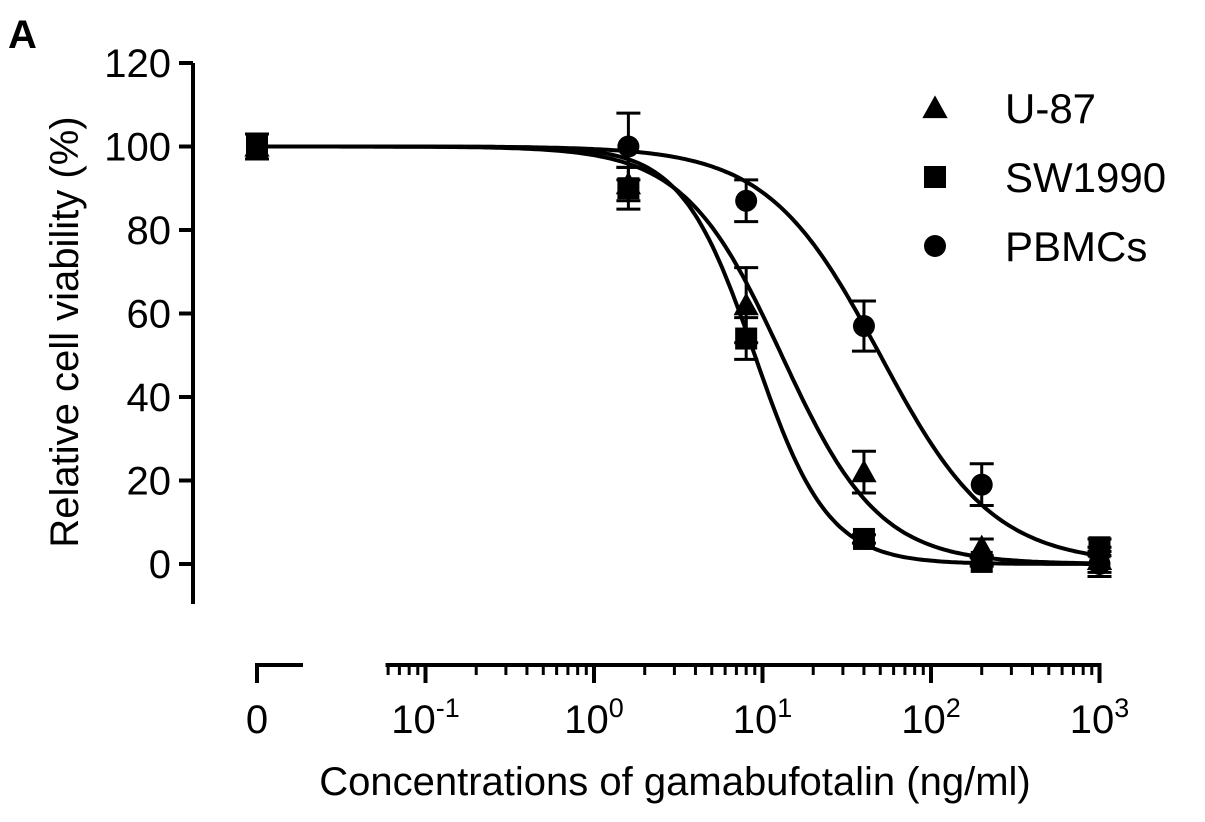  What do you see at coordinates (149, 482) in the screenshot?
I see `y-tick-label: 20` at bounding box center [149, 482].